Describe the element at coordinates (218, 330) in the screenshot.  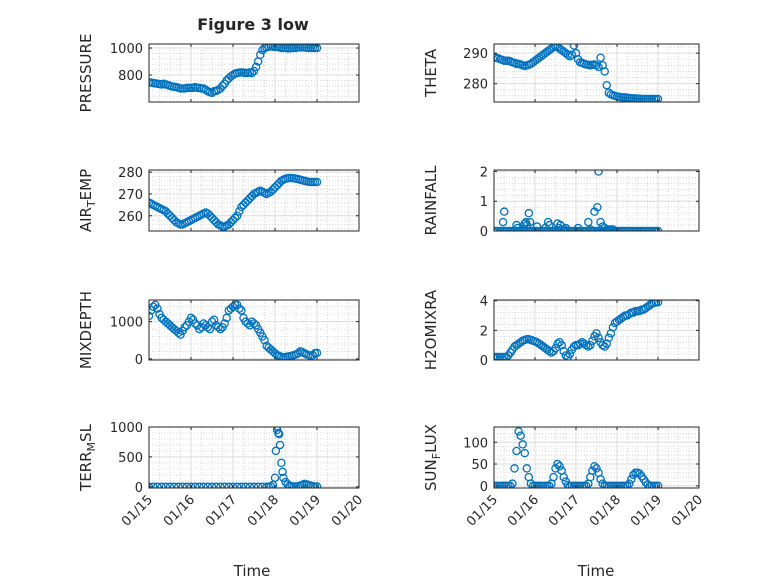
I see `subplot-mixdepth: 0 1000 MIXDEPTH` at that location.